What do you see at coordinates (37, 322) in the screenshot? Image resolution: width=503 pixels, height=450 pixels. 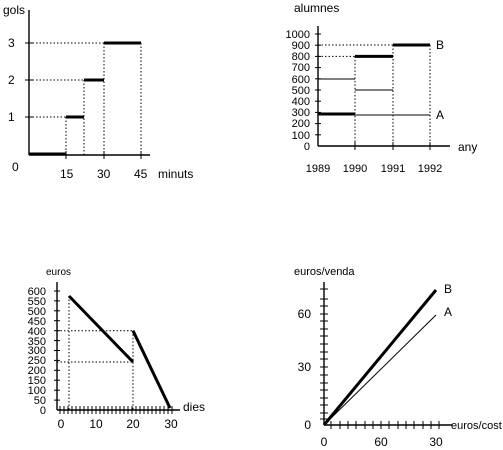 I see `ytick-label: 450` at bounding box center [37, 322].